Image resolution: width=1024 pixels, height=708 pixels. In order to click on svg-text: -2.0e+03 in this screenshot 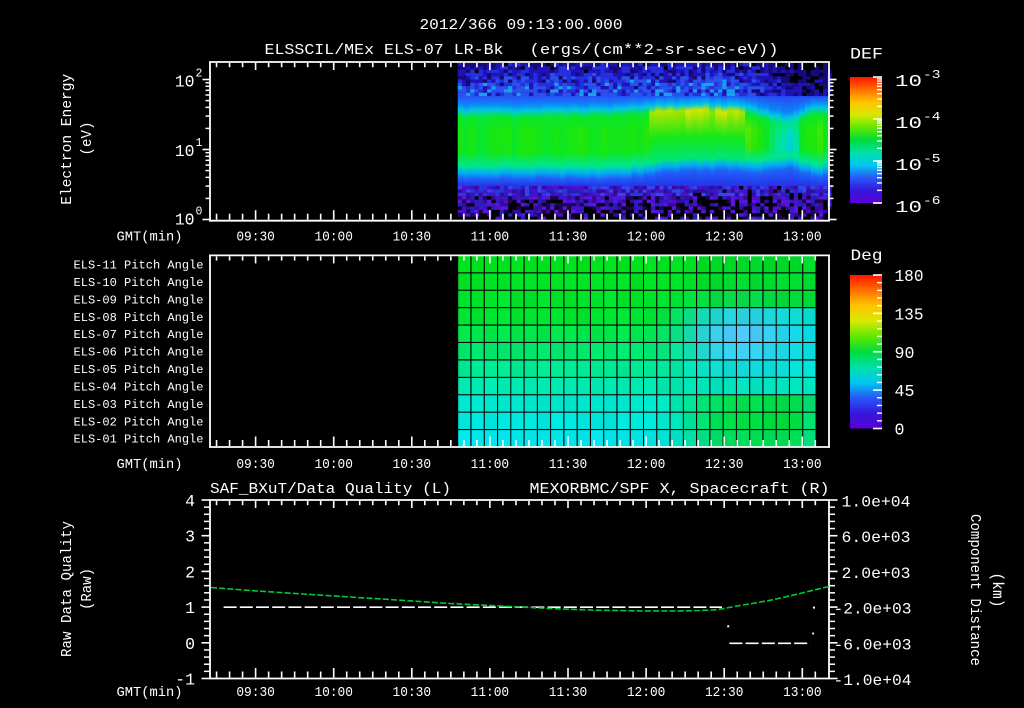, I will do `click(873, 610)`.